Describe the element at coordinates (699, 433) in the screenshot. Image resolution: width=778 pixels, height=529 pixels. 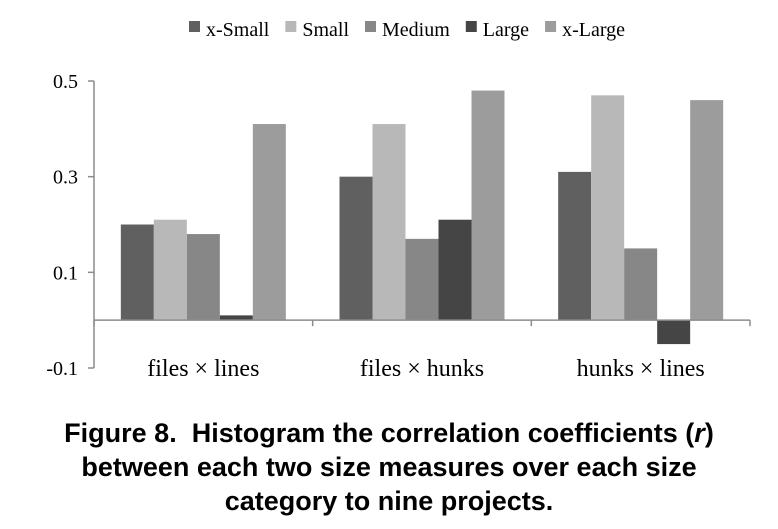
I see `caption-r-symbol: r` at that location.